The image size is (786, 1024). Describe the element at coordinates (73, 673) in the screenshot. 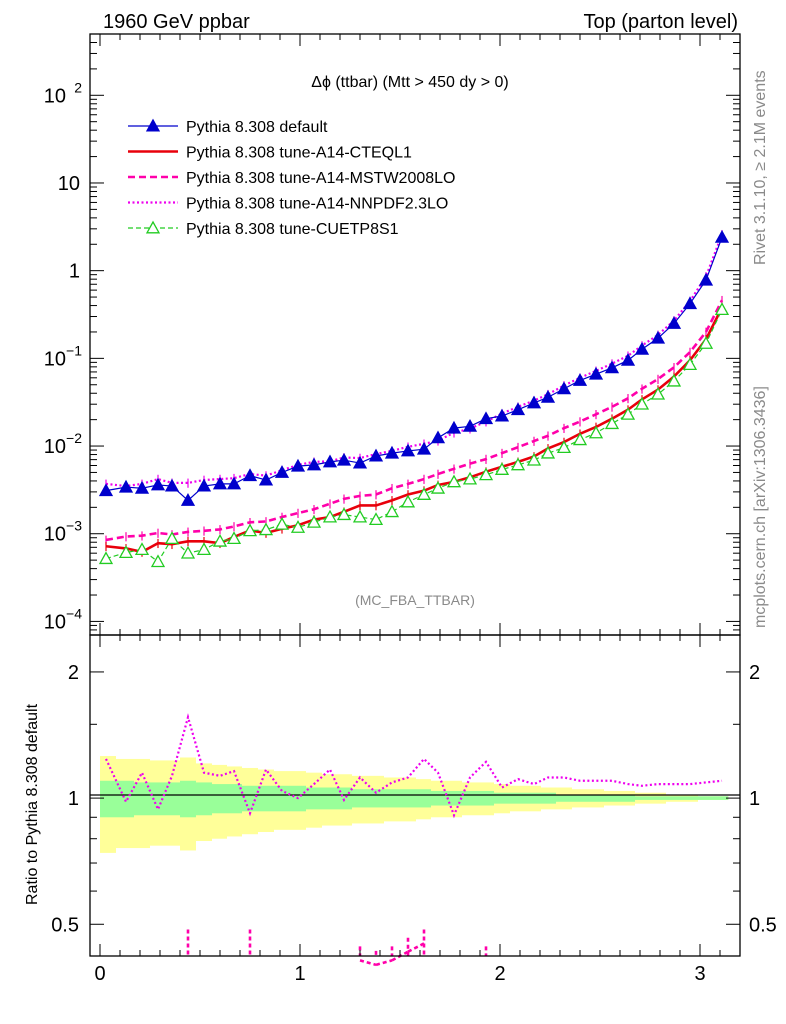

I see `y-tick-label-ratio: 2` at that location.